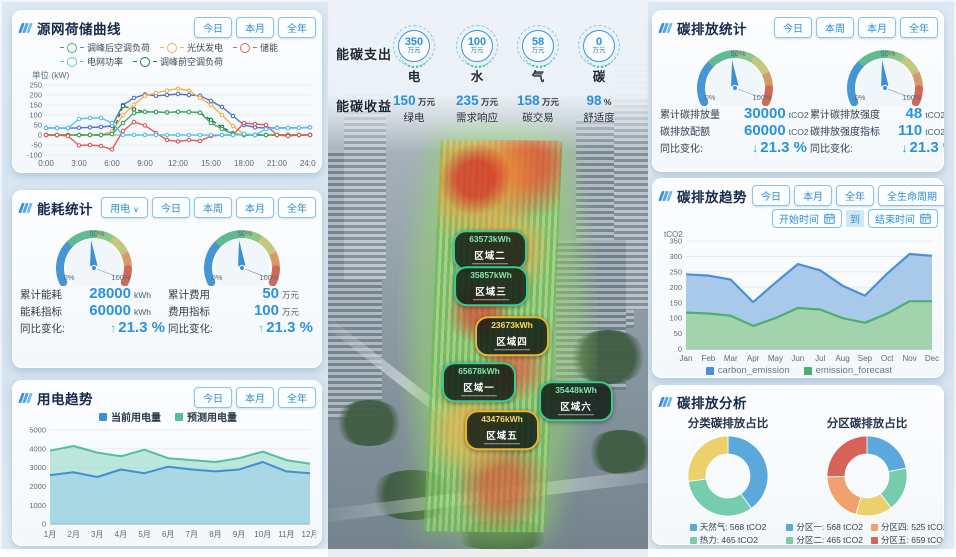 The height and width of the screenshot is (557, 956). I want to click on svg-text: 0, so click(680, 349).